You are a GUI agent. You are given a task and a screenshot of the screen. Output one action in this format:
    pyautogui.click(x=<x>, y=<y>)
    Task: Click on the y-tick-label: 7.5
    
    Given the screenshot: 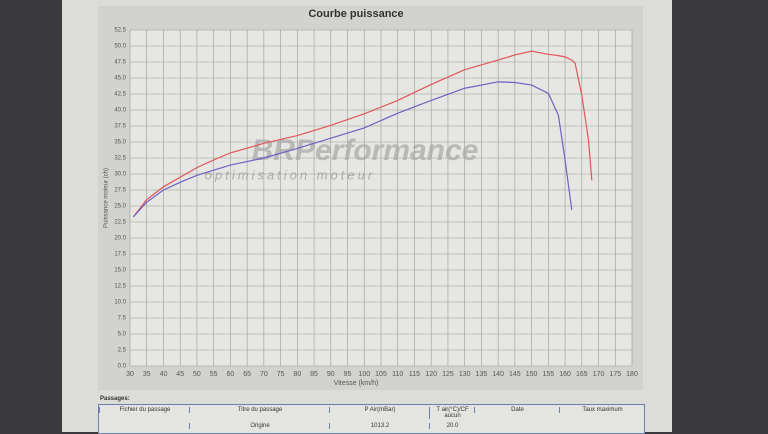 What is the action you would take?
    pyautogui.click(x=122, y=319)
    